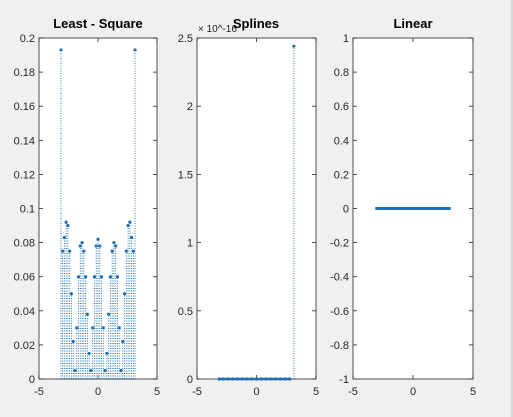 This screenshot has height=417, width=513. What do you see at coordinates (190, 107) in the screenshot?
I see `splines-ytick-label: 2` at bounding box center [190, 107].